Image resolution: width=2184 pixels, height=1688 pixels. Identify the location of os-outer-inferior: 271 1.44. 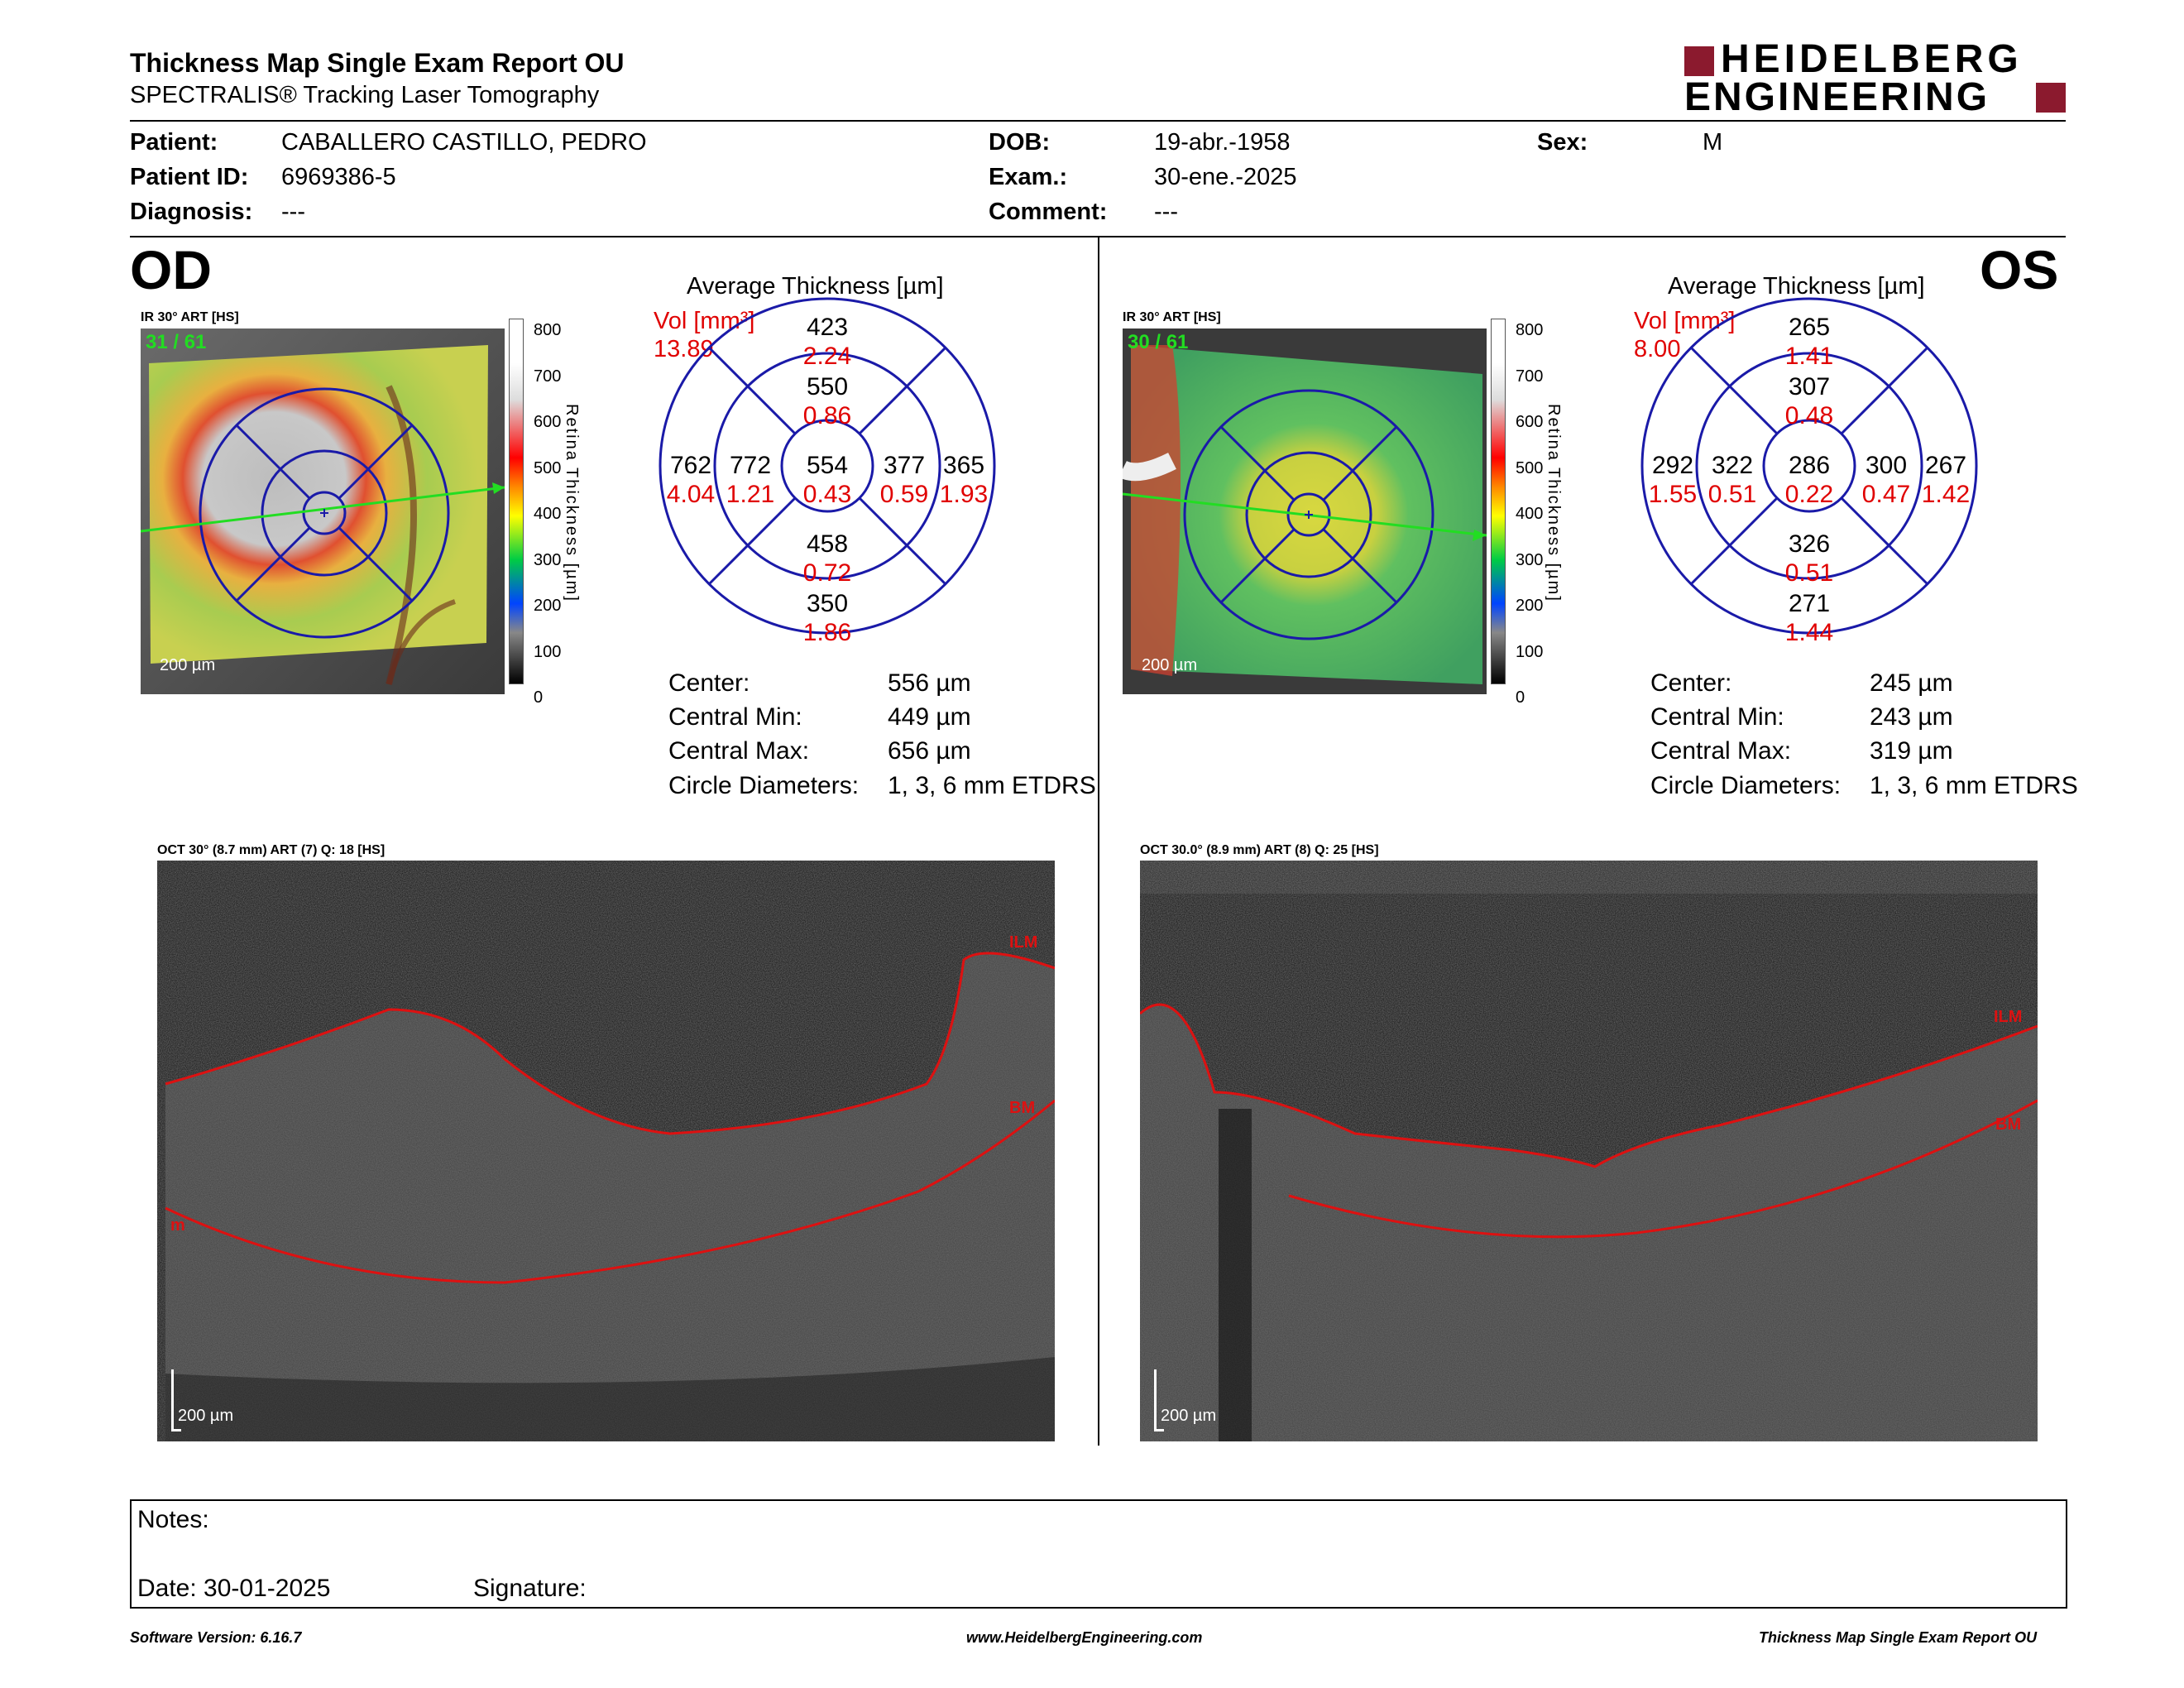
(1809, 618).